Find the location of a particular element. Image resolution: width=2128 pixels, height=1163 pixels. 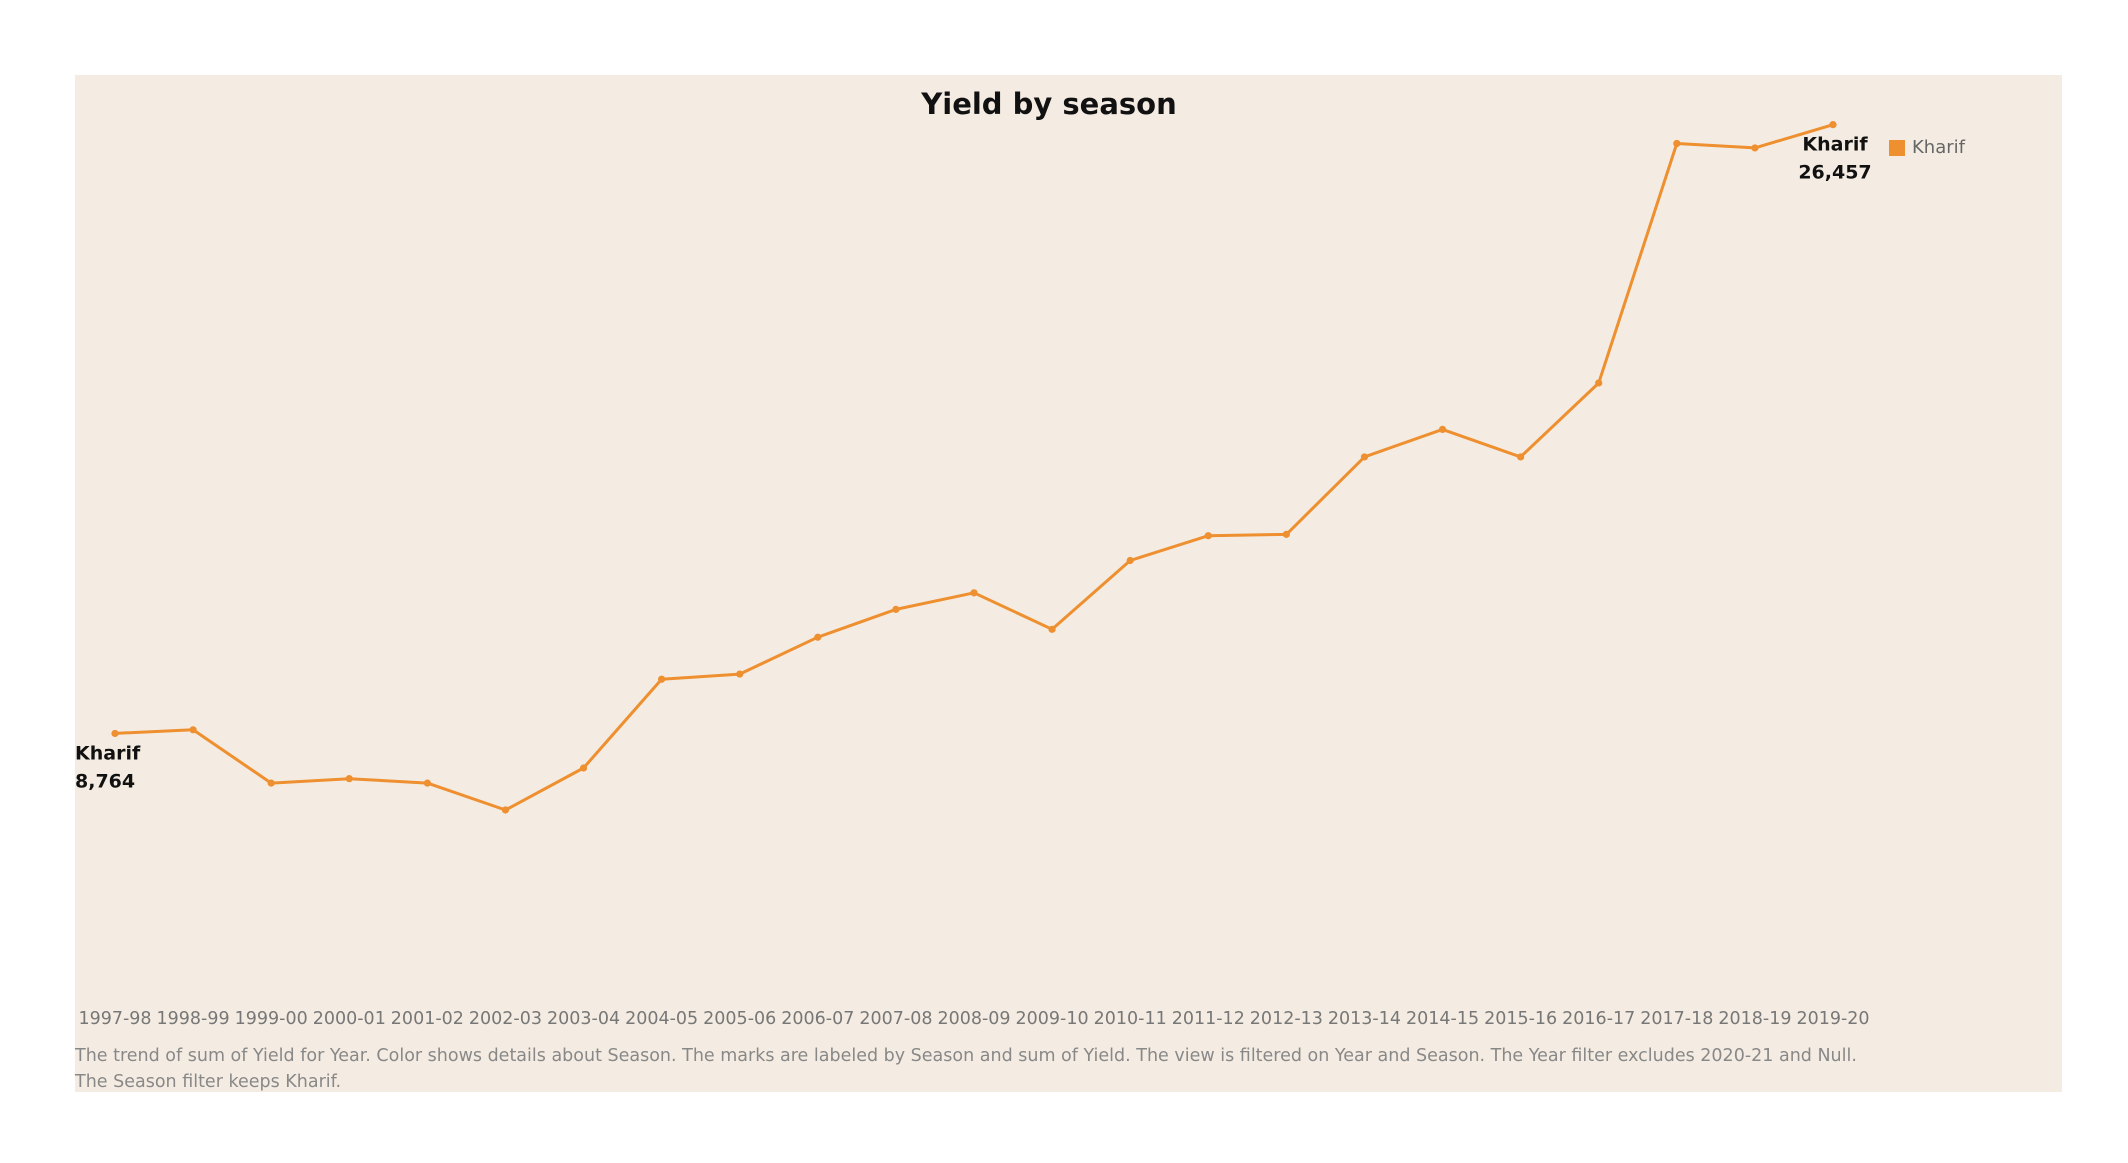

x-tick-label: 2003-04 is located at coordinates (583, 1019).